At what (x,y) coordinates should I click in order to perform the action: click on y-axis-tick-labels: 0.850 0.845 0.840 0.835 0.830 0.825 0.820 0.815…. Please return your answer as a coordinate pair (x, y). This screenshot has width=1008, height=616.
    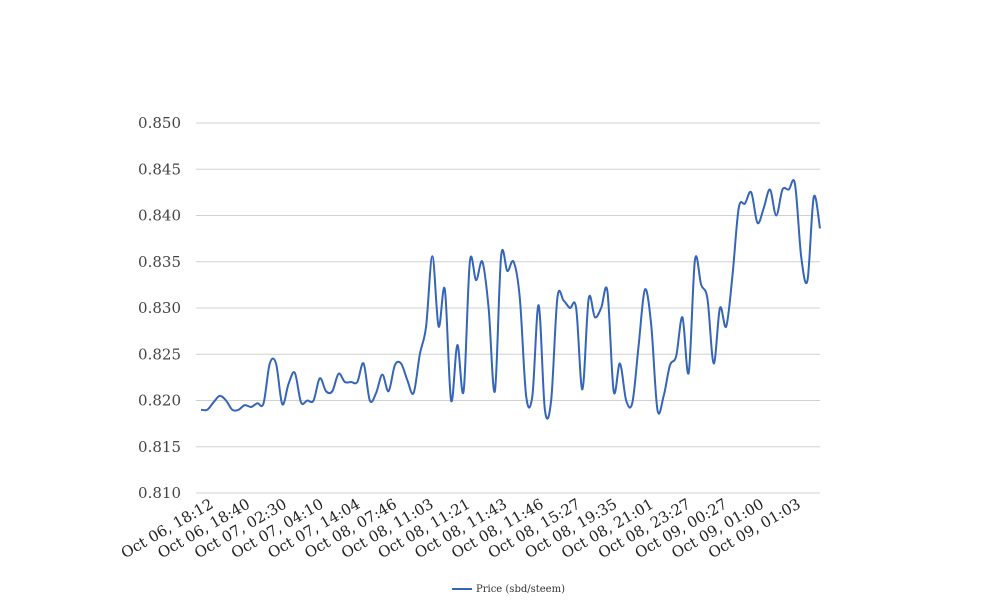
    Looking at the image, I should click on (159, 308).